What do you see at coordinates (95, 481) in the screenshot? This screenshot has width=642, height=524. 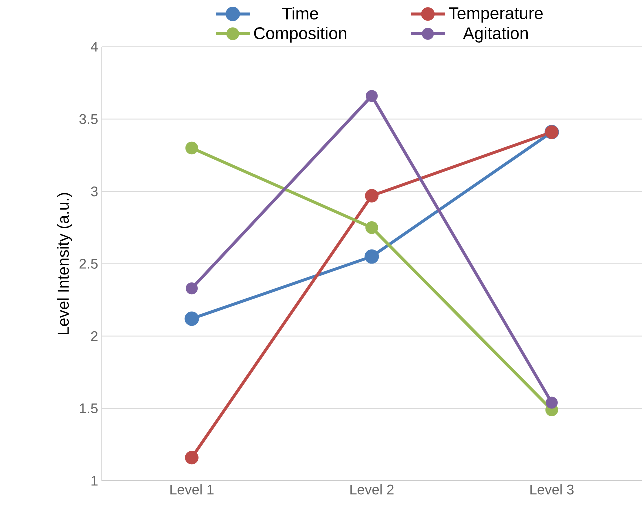 I see `y-tick-label: 1` at bounding box center [95, 481].